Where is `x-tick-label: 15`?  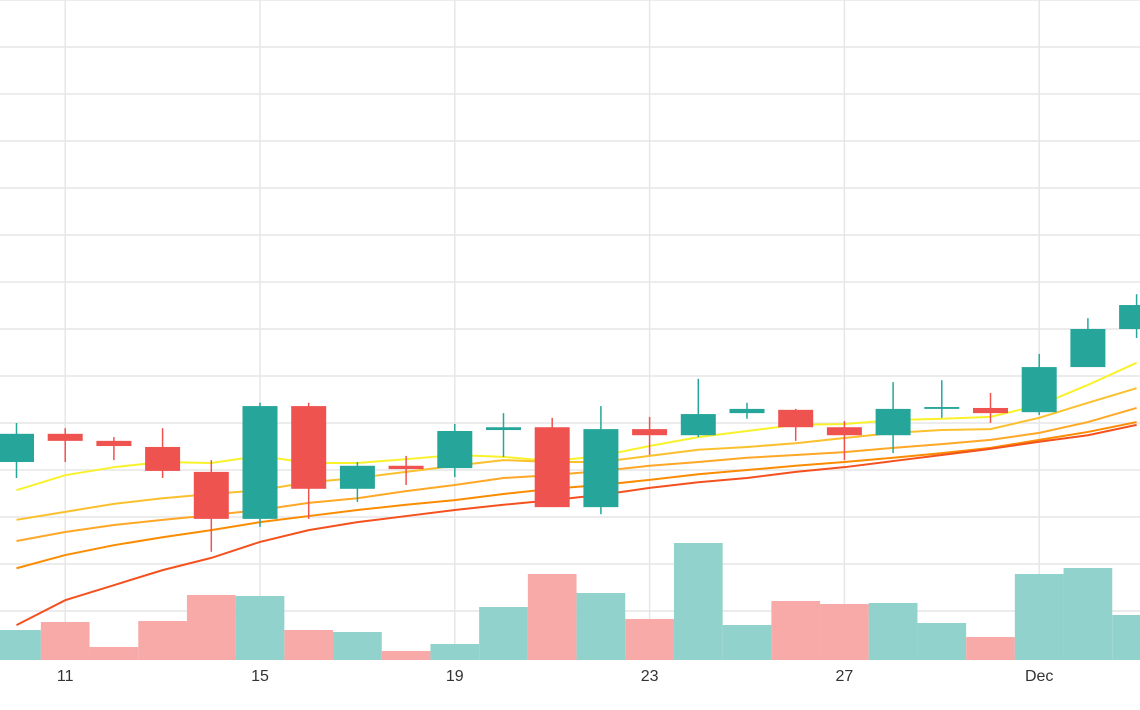
x-tick-label: 15 is located at coordinates (260, 676).